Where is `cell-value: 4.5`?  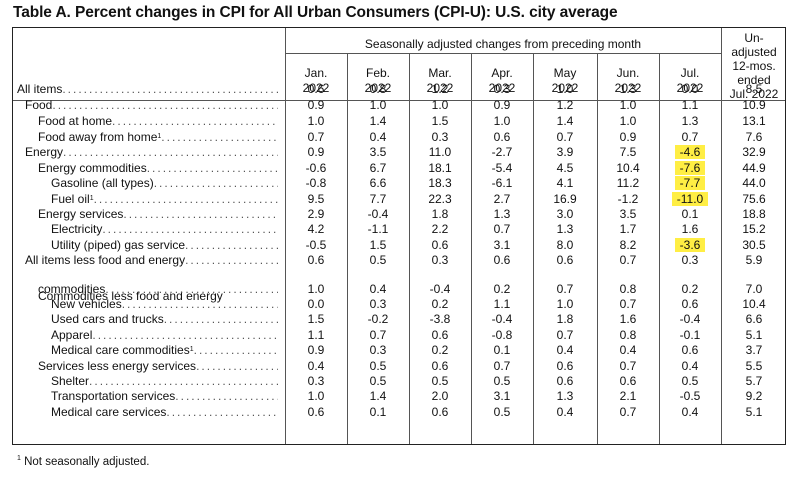 cell-value: 4.5 is located at coordinates (565, 168).